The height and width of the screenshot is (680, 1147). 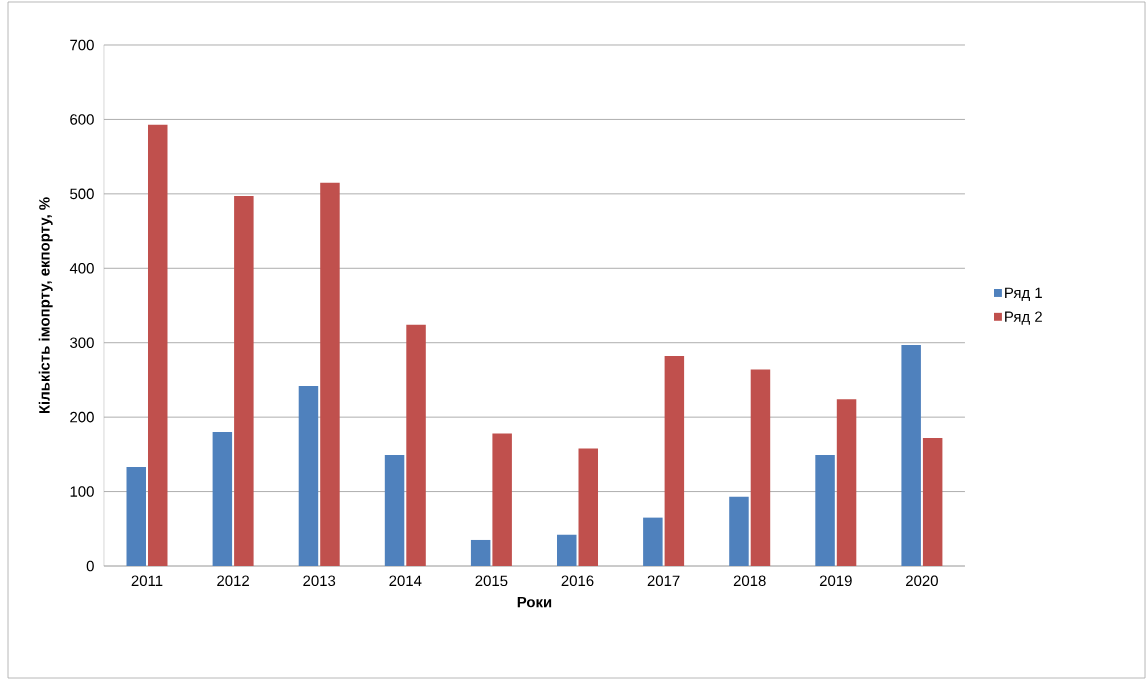 What do you see at coordinates (81, 268) in the screenshot?
I see `y-tick-label: 400` at bounding box center [81, 268].